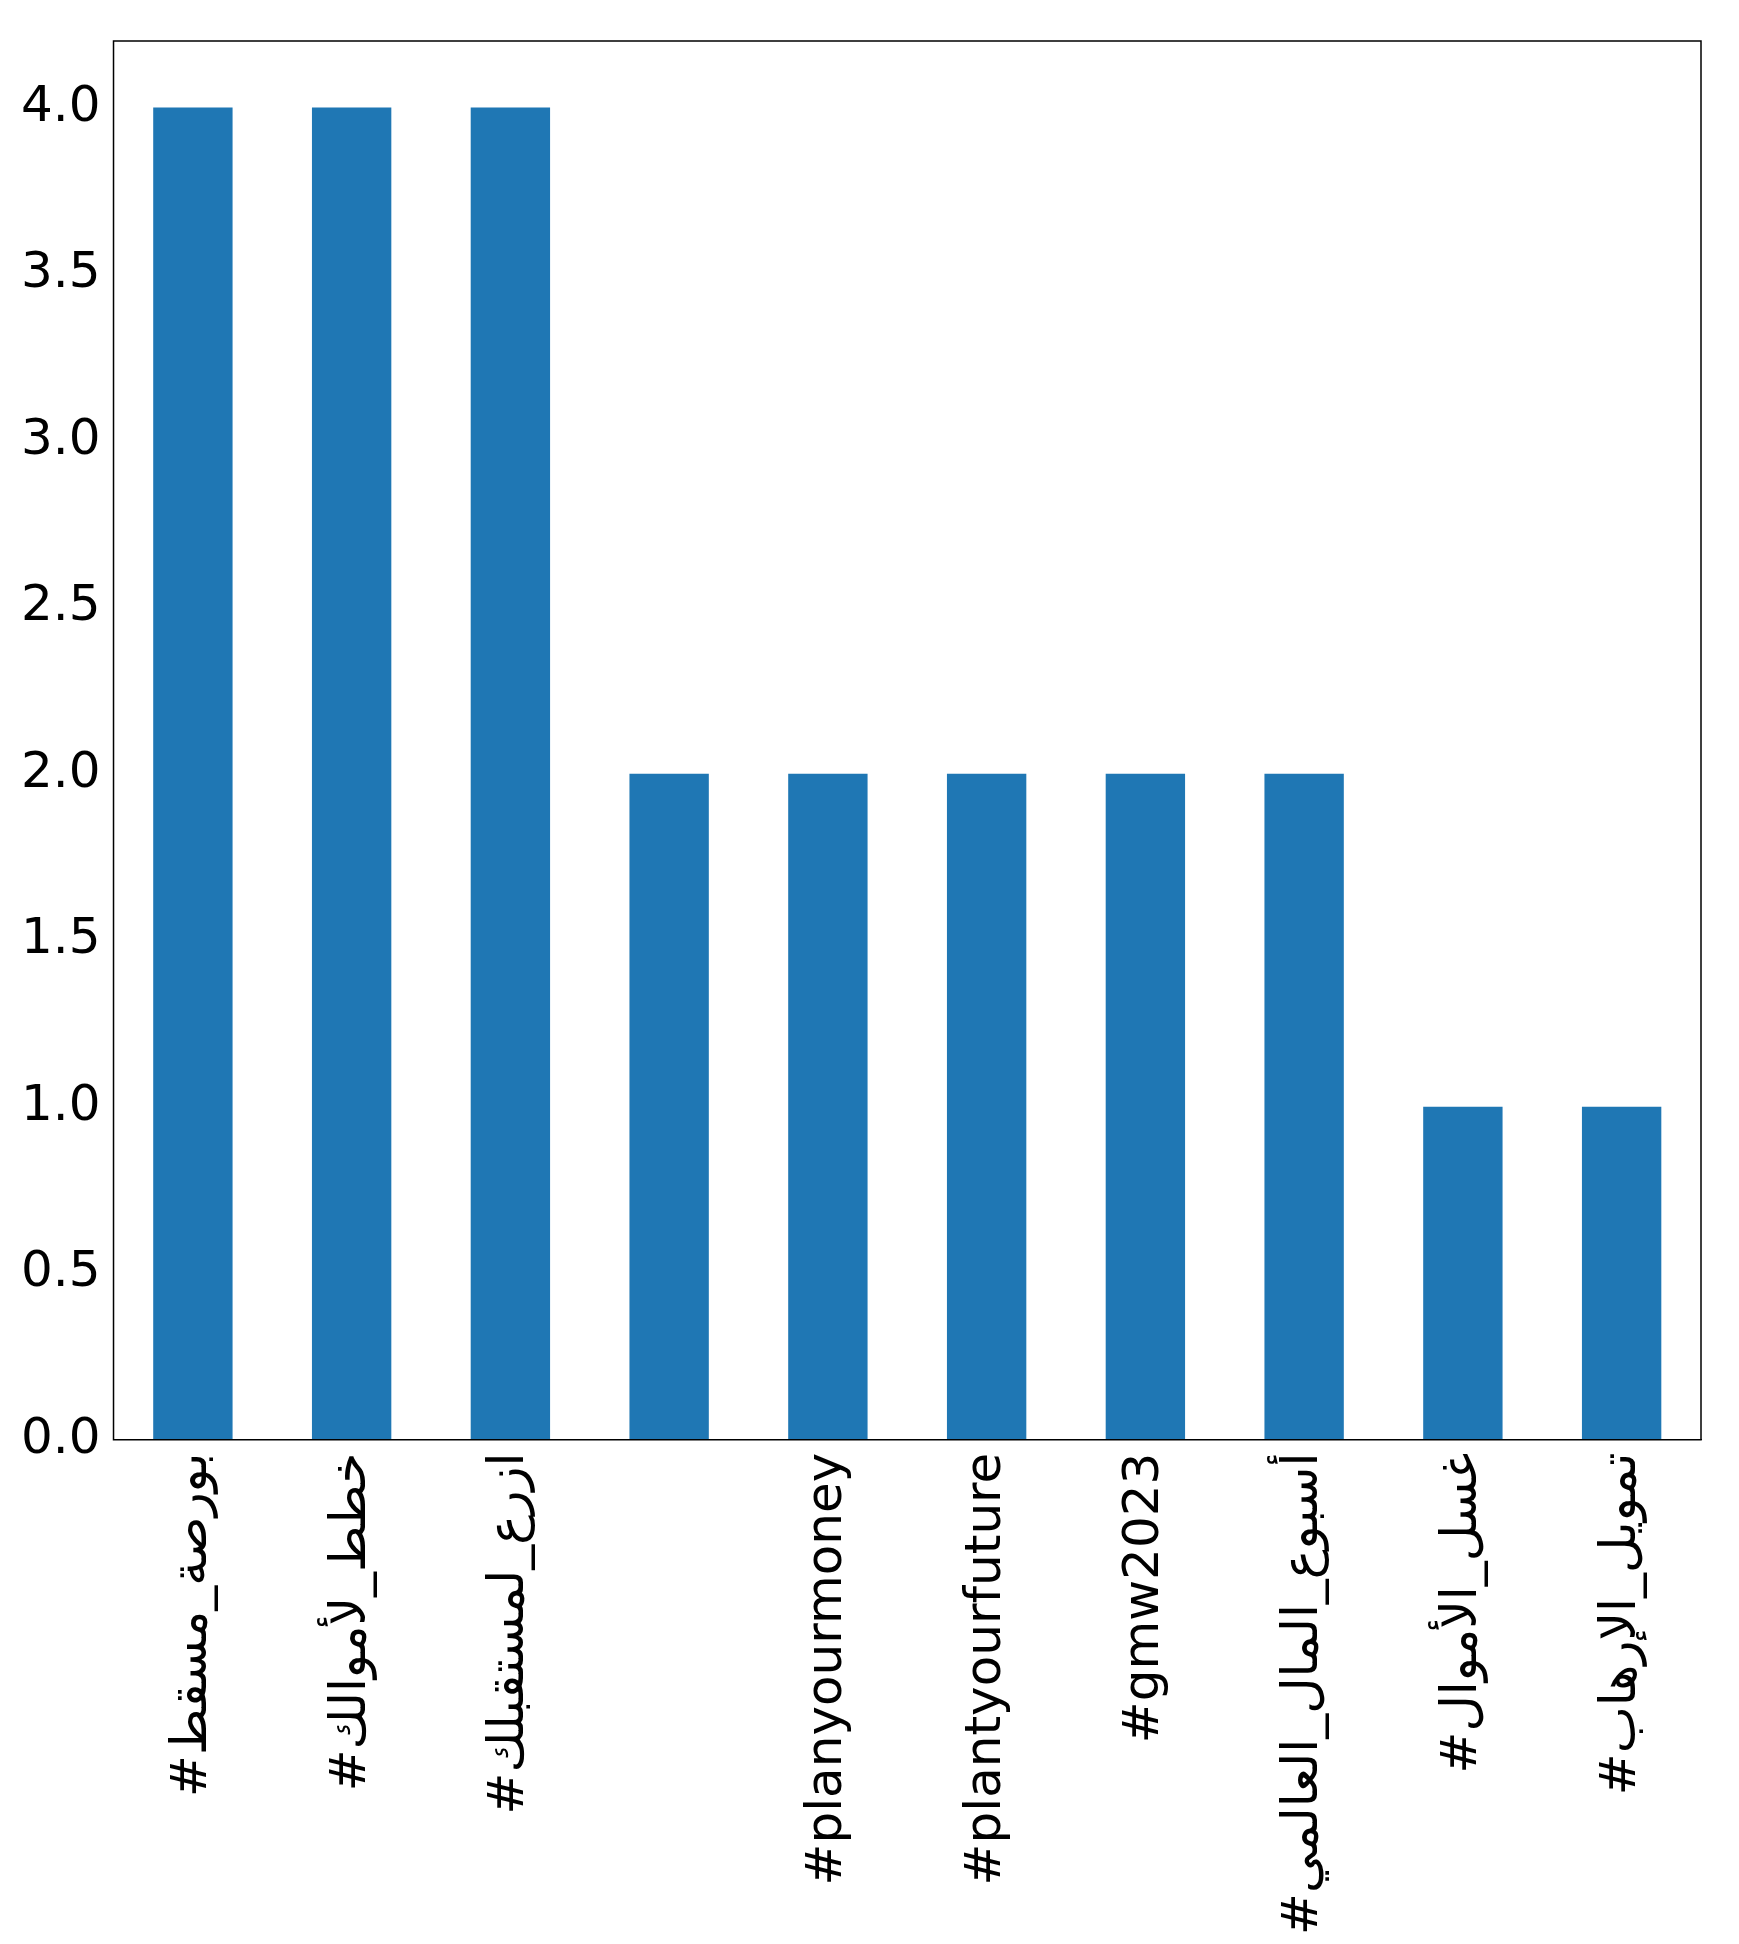 Image resolution: width=1739 pixels, height=1944 pixels. What do you see at coordinates (60, 1435) in the screenshot?
I see `y-tick-label: 0.0` at bounding box center [60, 1435].